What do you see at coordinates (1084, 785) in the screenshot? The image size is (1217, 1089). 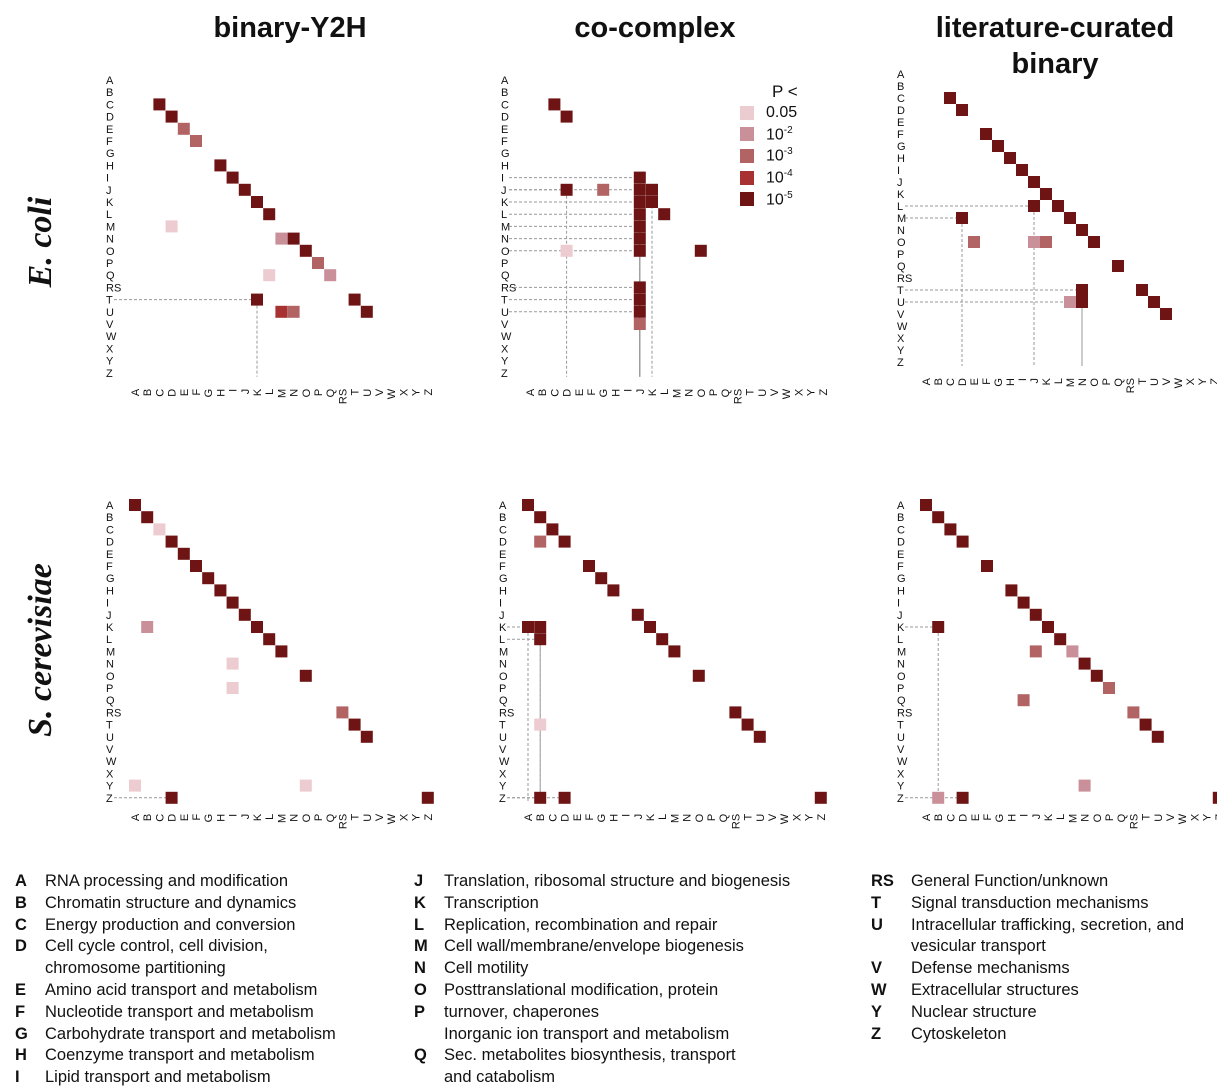 I see `cell-y-n` at bounding box center [1084, 785].